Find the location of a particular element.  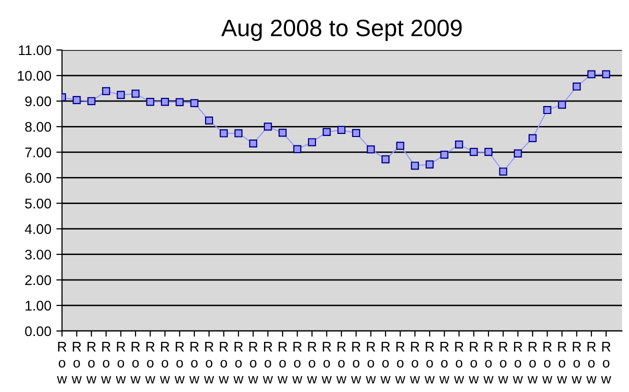

y-tick-label: 1.00 is located at coordinates (39, 305).